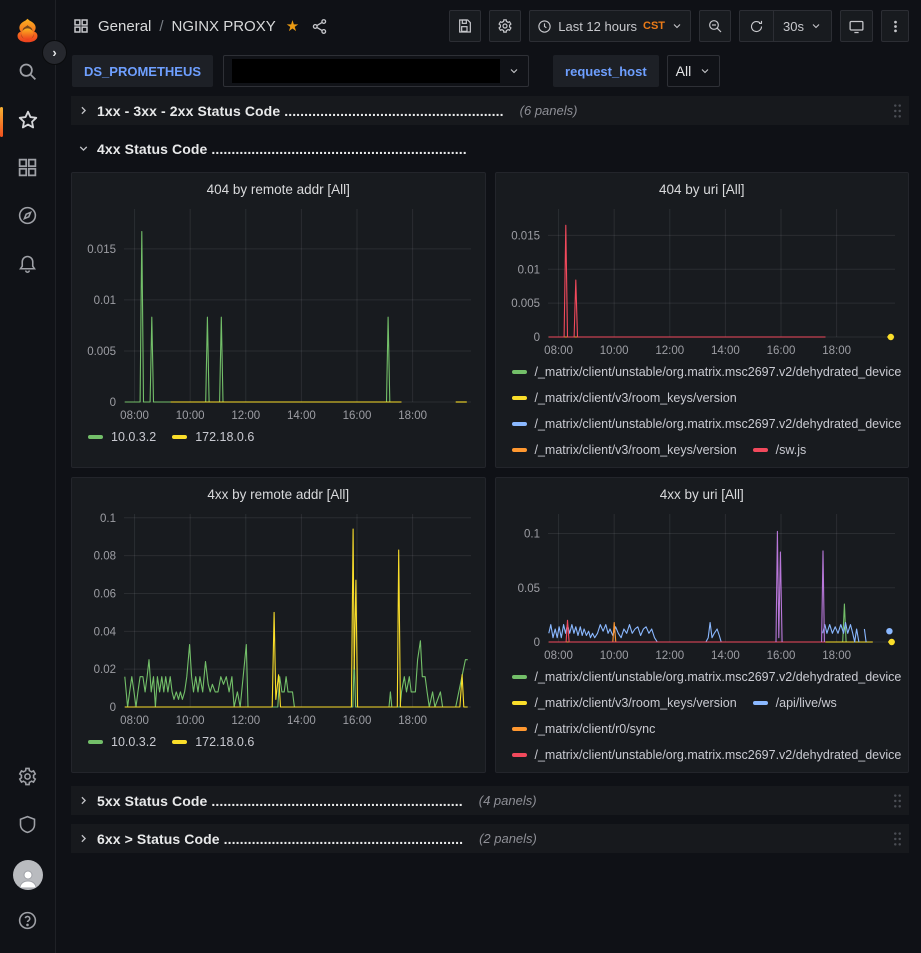 This screenshot has height=953, width=921. What do you see at coordinates (376, 71) in the screenshot?
I see `variable-select-ds-prometheus` at bounding box center [376, 71].